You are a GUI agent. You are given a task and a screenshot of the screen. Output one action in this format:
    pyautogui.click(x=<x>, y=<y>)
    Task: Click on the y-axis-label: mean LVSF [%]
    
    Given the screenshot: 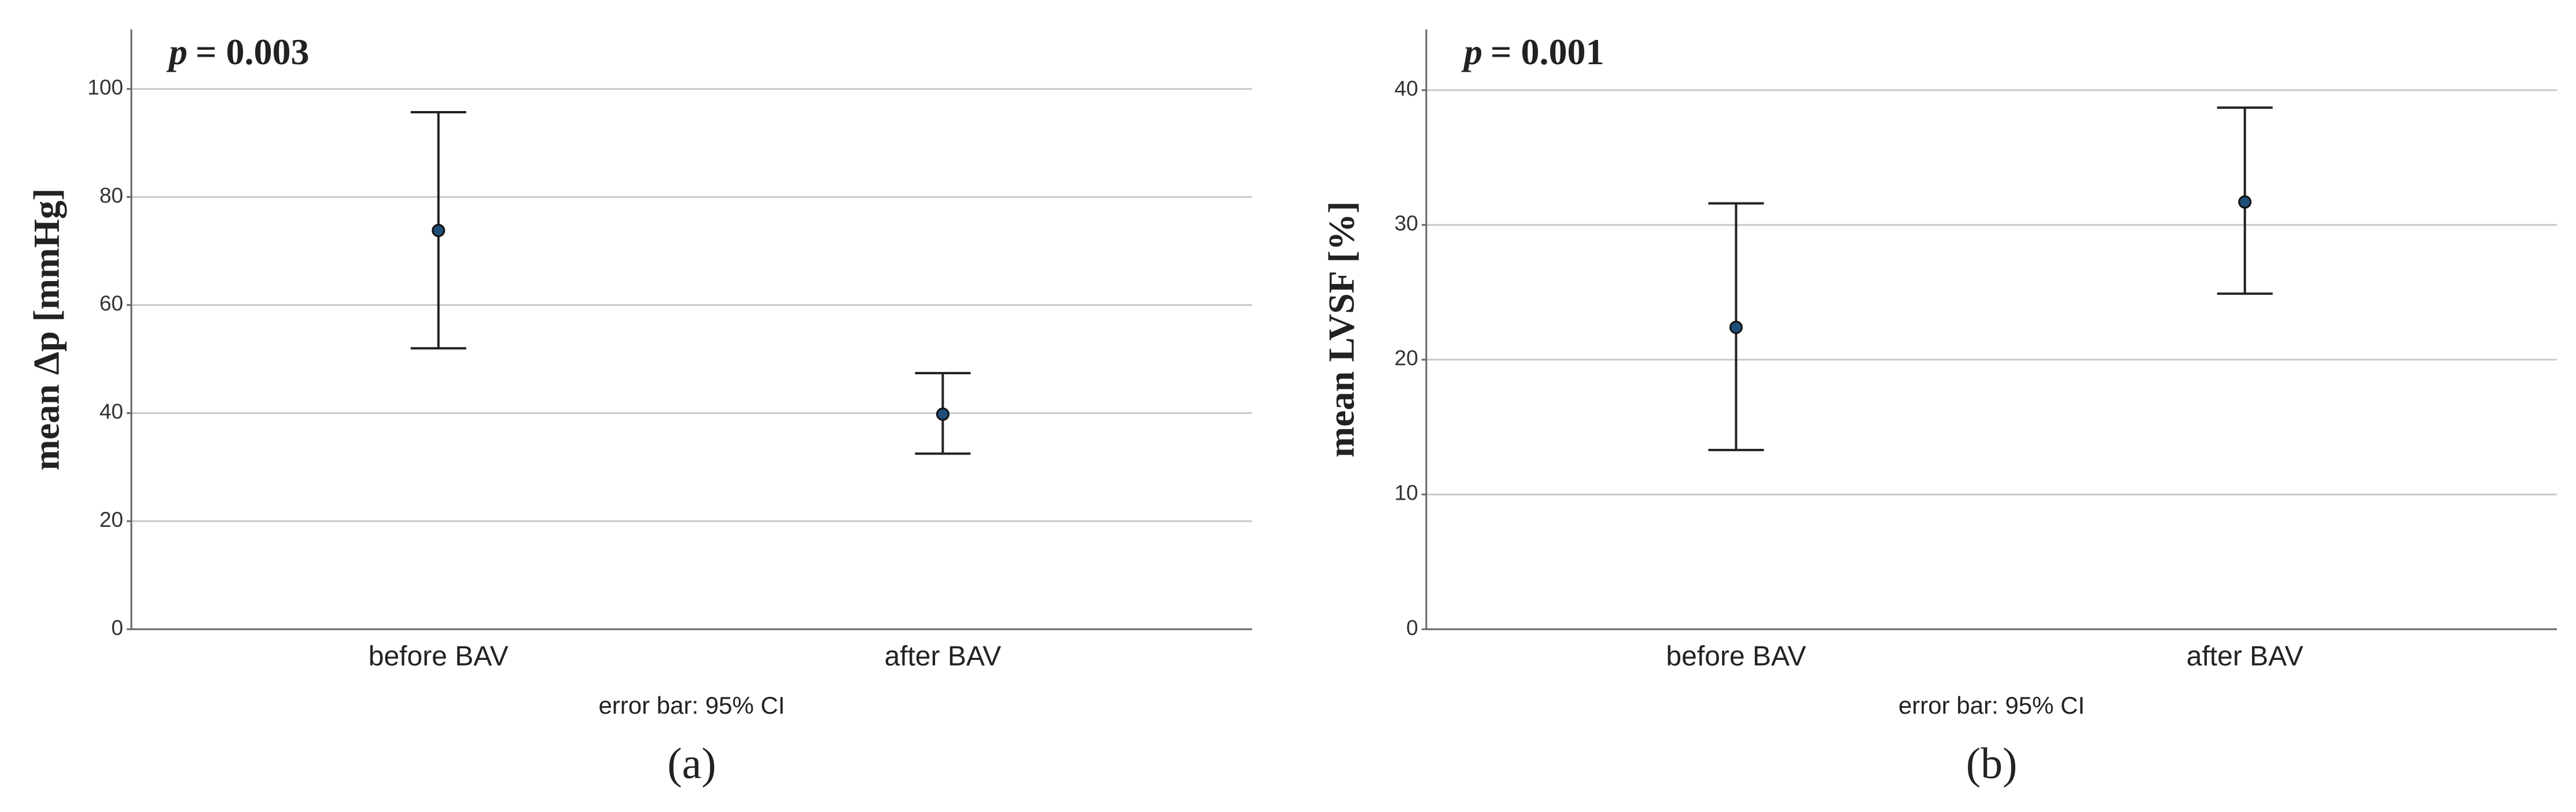 What is the action you would take?
    pyautogui.click(x=1341, y=329)
    